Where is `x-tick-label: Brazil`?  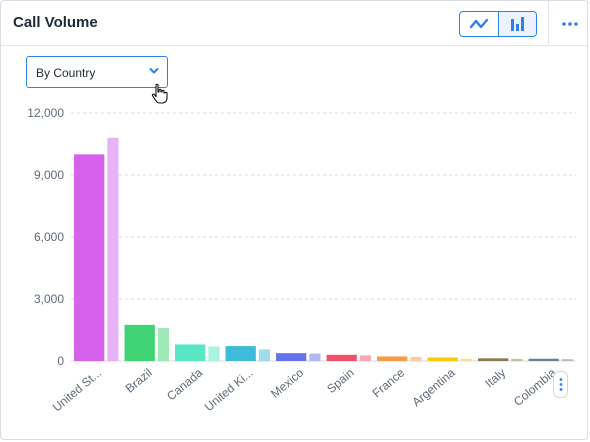
x-tick-label: Brazil is located at coordinates (139, 381).